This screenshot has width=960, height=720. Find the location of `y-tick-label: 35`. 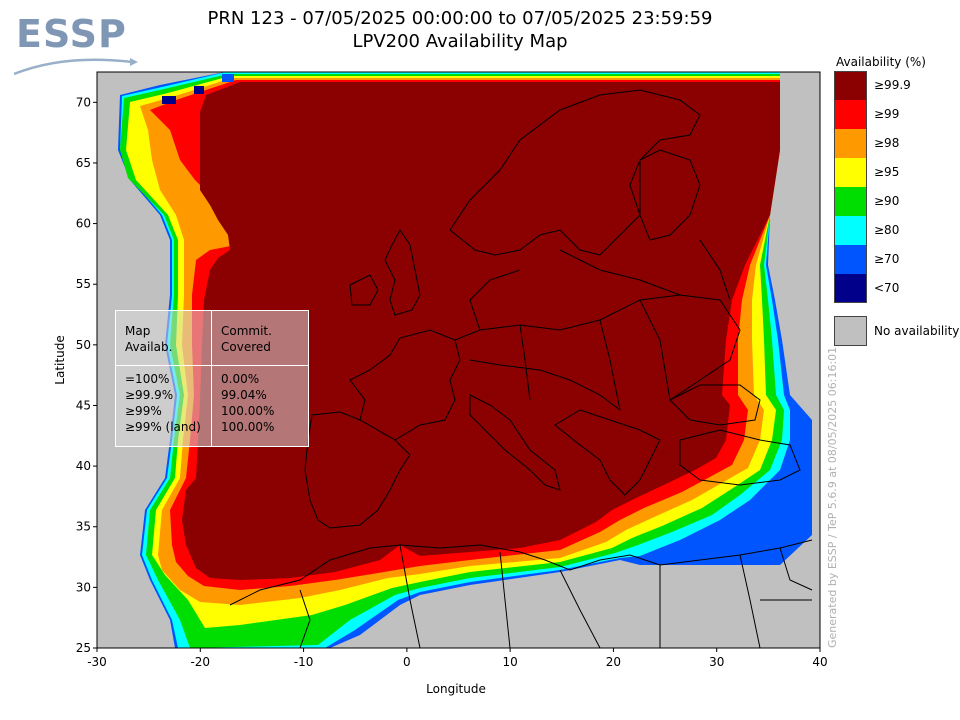

y-tick-label: 35 is located at coordinates (83, 527).